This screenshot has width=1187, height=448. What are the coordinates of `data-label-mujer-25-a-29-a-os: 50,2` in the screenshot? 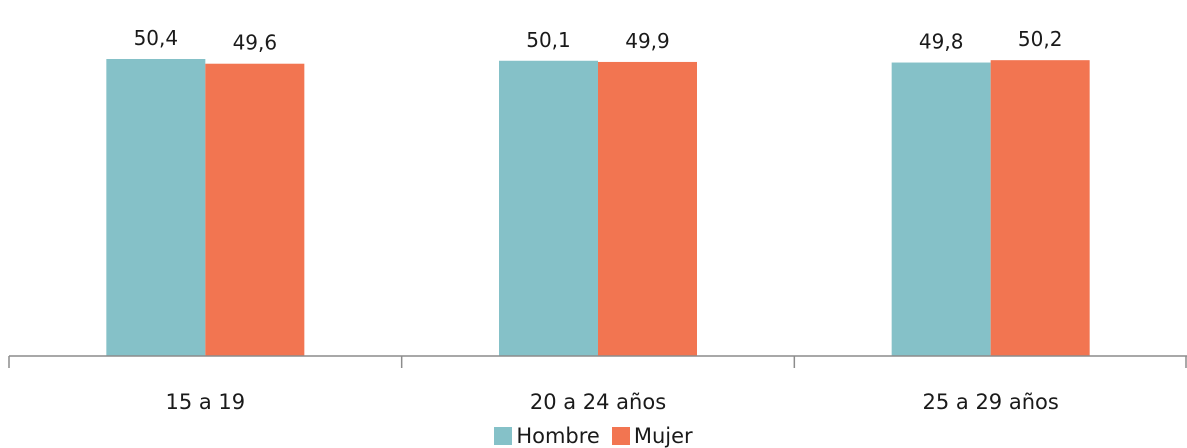 It's located at (1040, 39).